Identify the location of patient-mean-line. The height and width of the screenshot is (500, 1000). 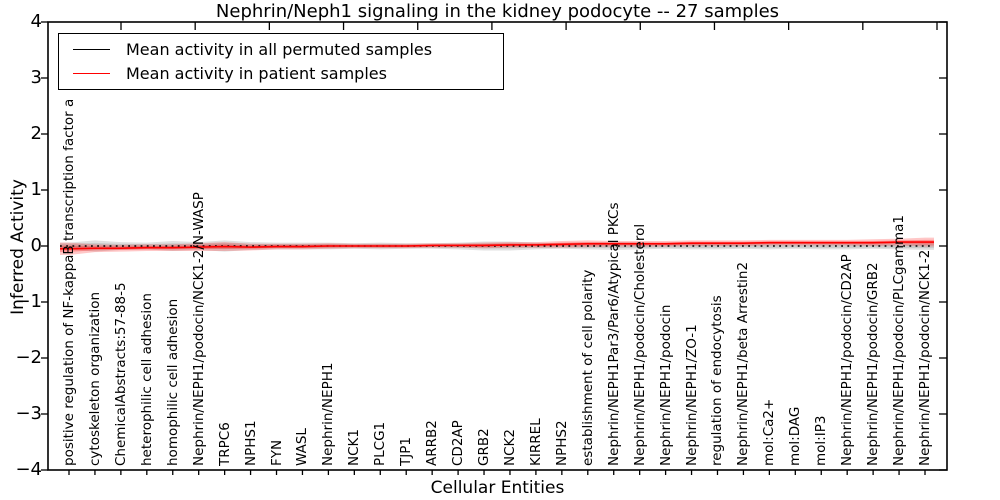
(497, 245).